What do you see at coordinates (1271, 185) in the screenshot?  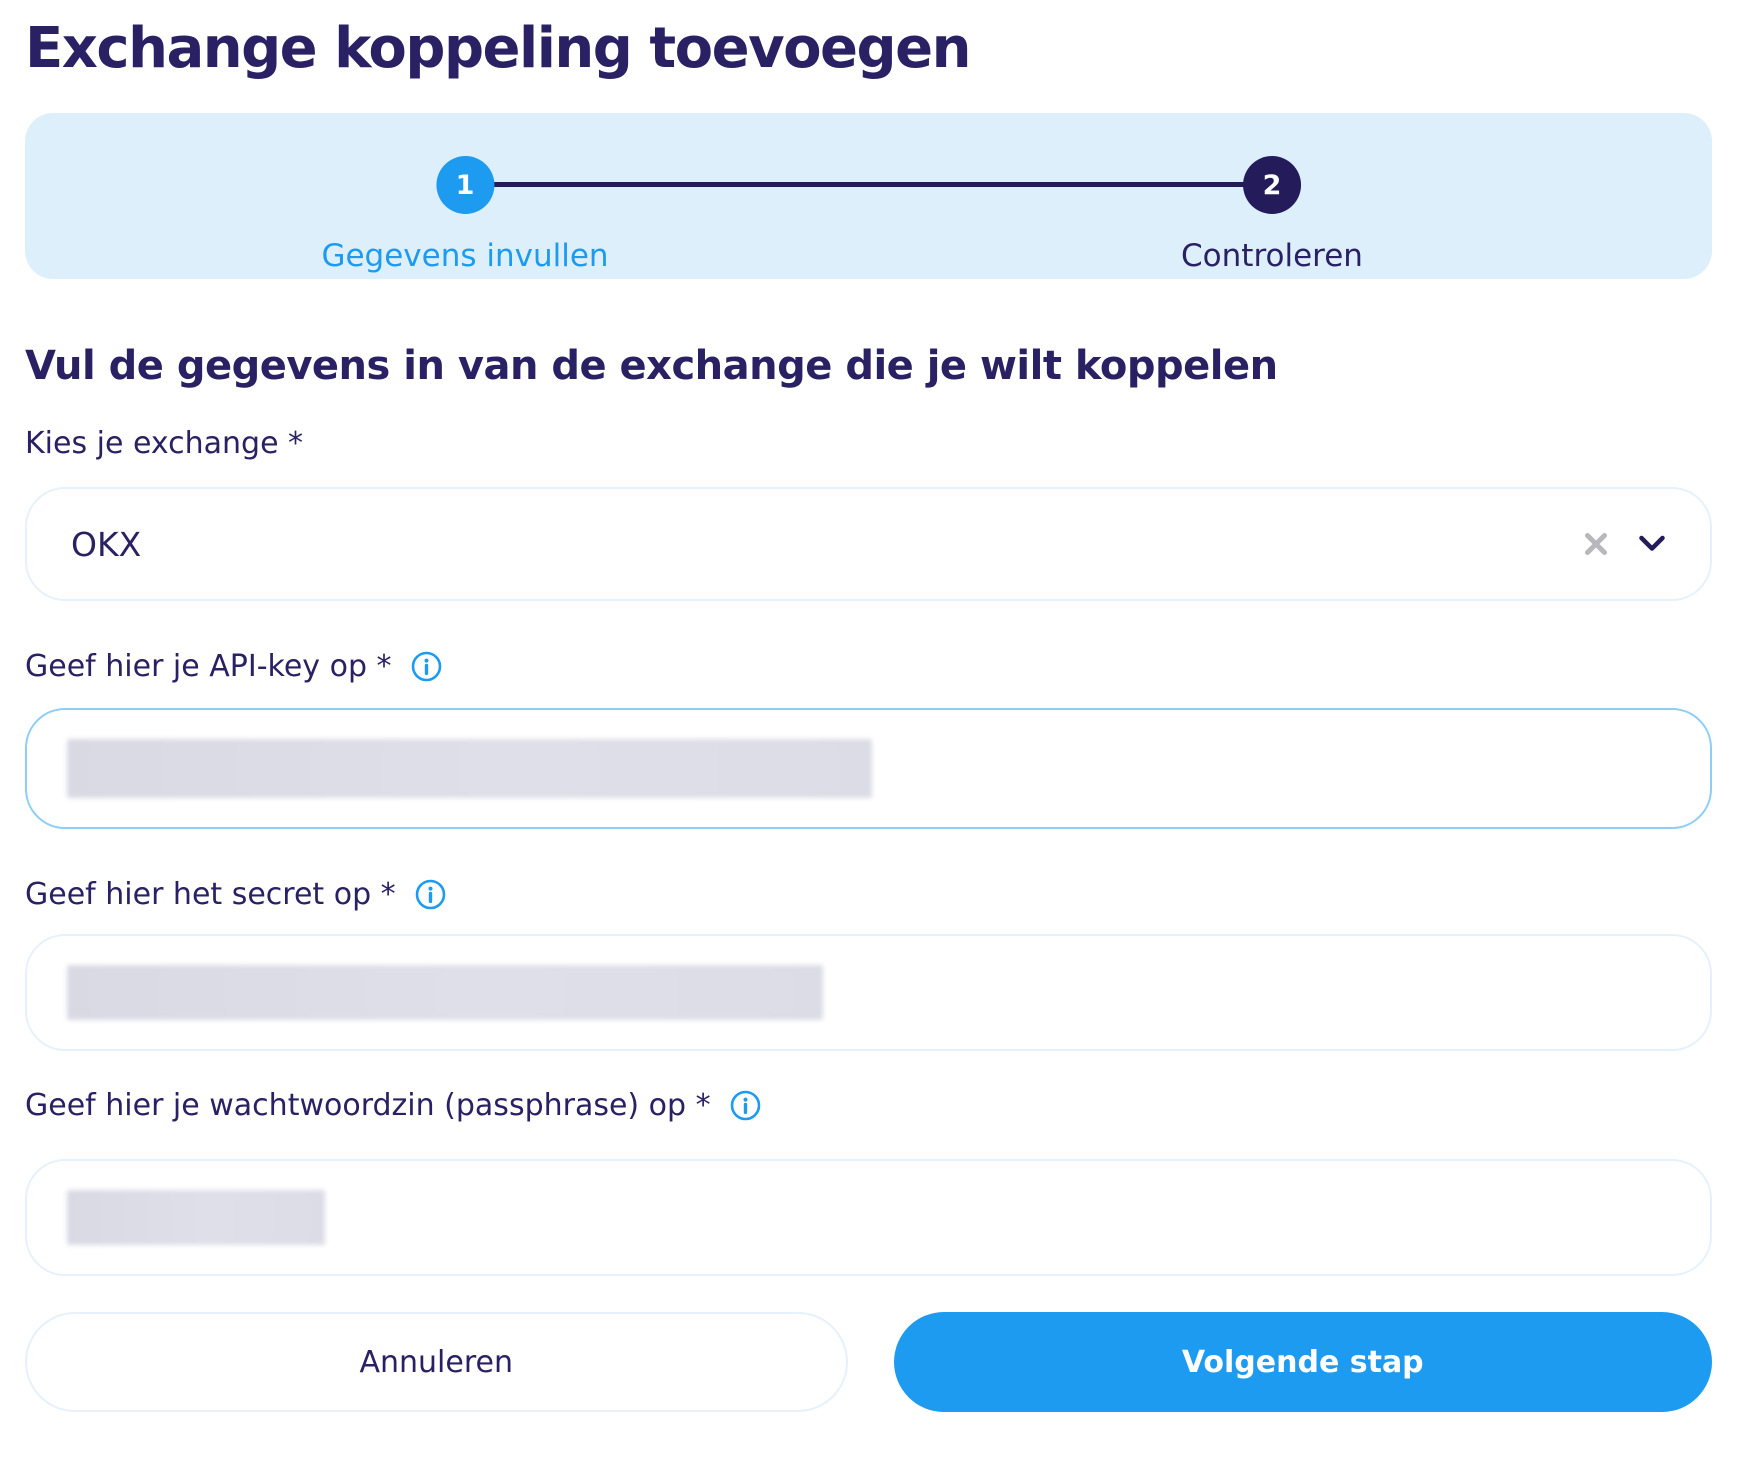 I see `step-2-indicator: 2` at bounding box center [1271, 185].